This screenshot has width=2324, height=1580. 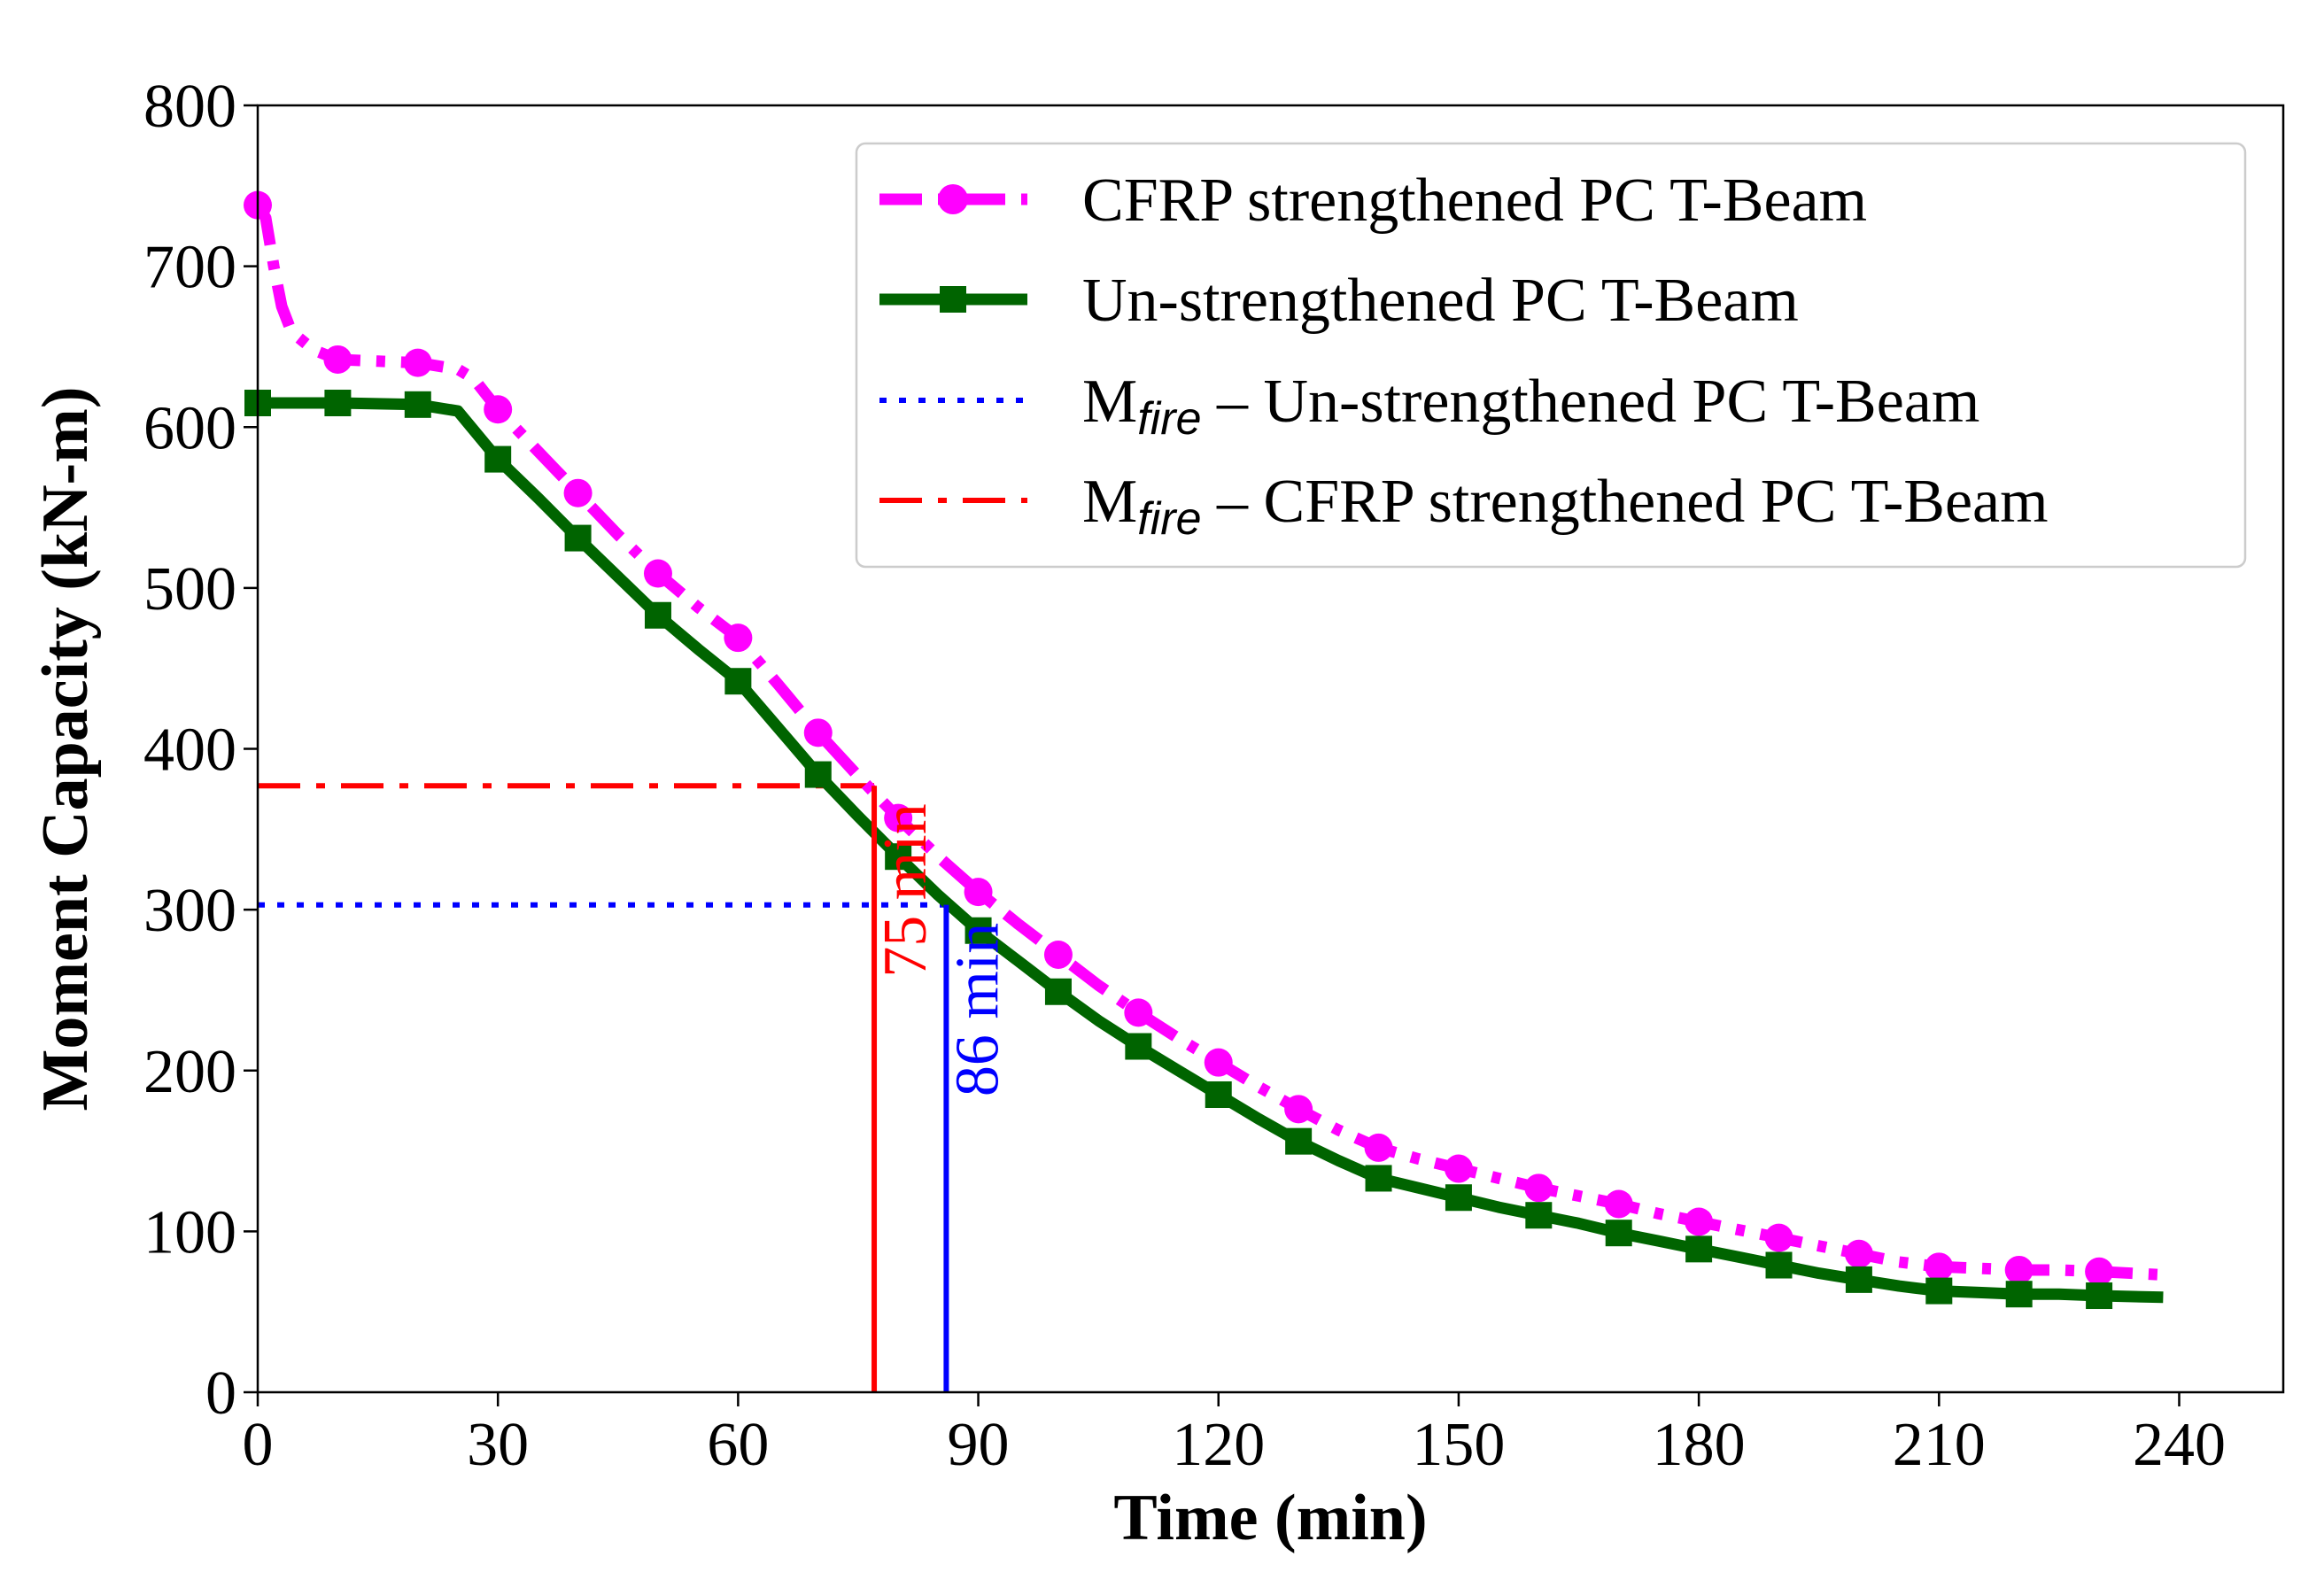 What do you see at coordinates (1699, 1445) in the screenshot?
I see `x-tick-label-180: 180` at bounding box center [1699, 1445].